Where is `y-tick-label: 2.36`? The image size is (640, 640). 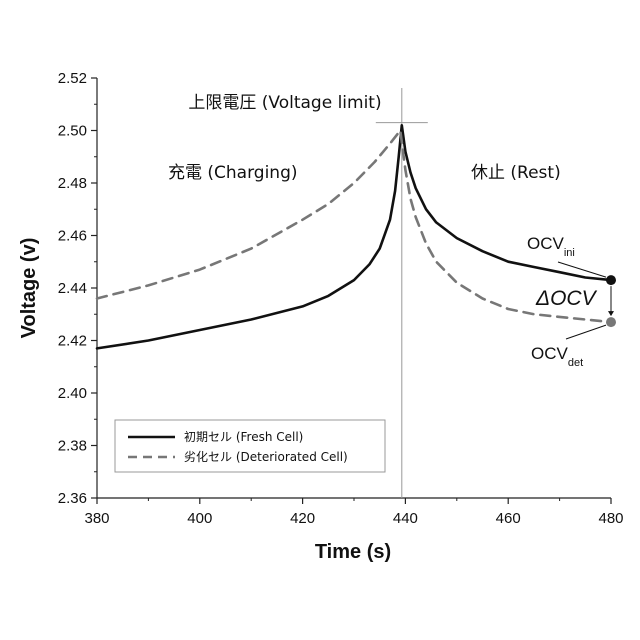
y-tick-label: 2.36 is located at coordinates (72, 498).